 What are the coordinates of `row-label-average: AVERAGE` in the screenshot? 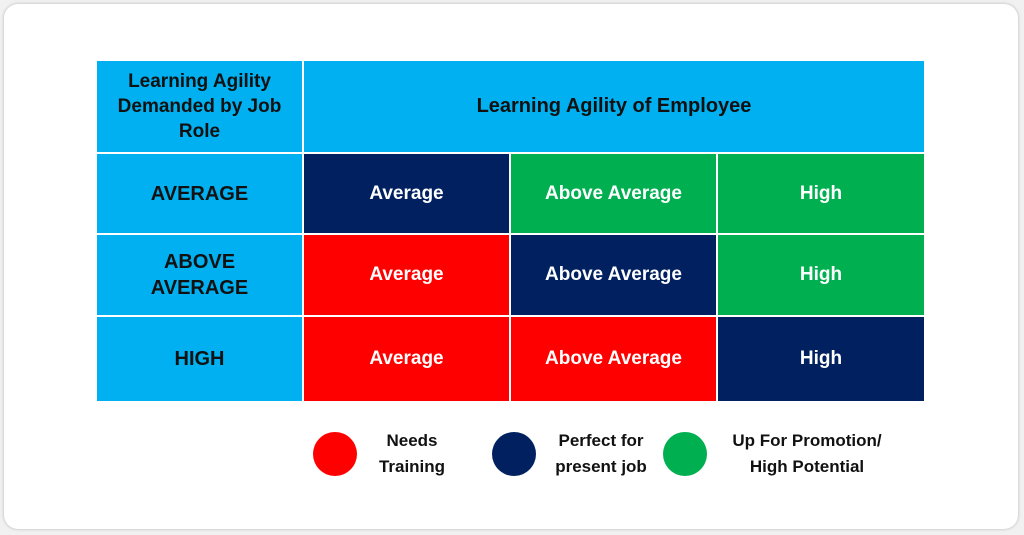 It's located at (200, 194).